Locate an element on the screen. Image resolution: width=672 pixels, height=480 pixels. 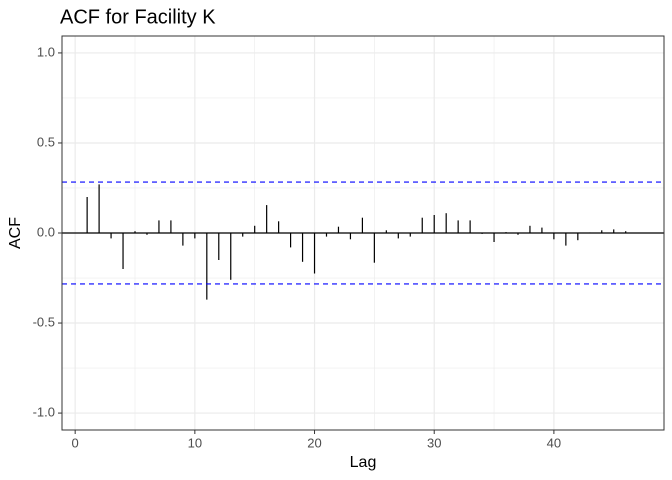
y-tick-label: 0.5 is located at coordinates (46, 141).